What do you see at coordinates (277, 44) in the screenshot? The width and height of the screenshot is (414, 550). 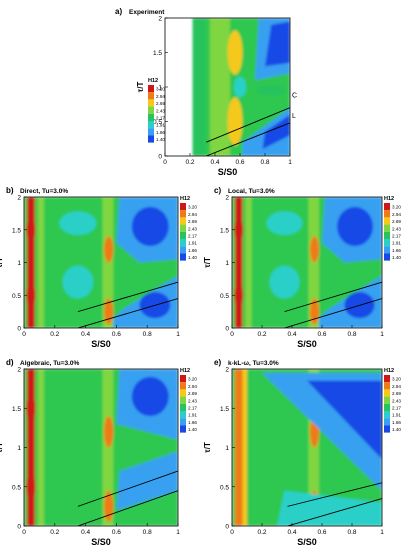 I see `region-lowest-top` at bounding box center [277, 44].